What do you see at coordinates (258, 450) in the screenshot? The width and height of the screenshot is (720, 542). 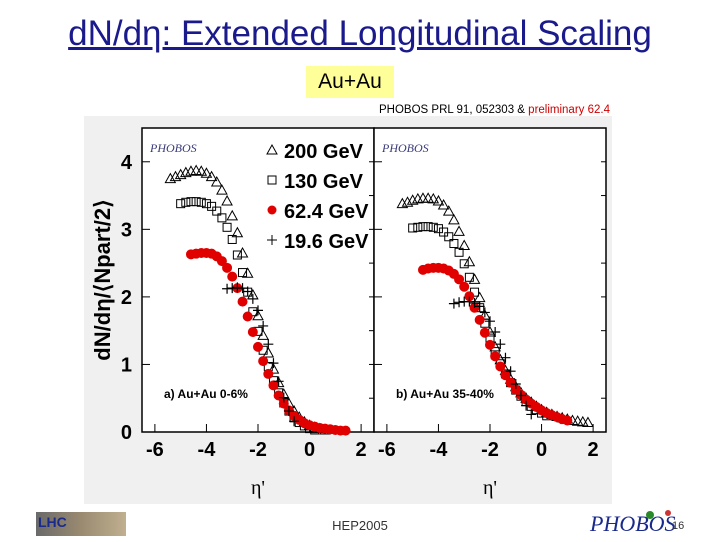 I see `x-tick-label: -2` at bounding box center [258, 450].